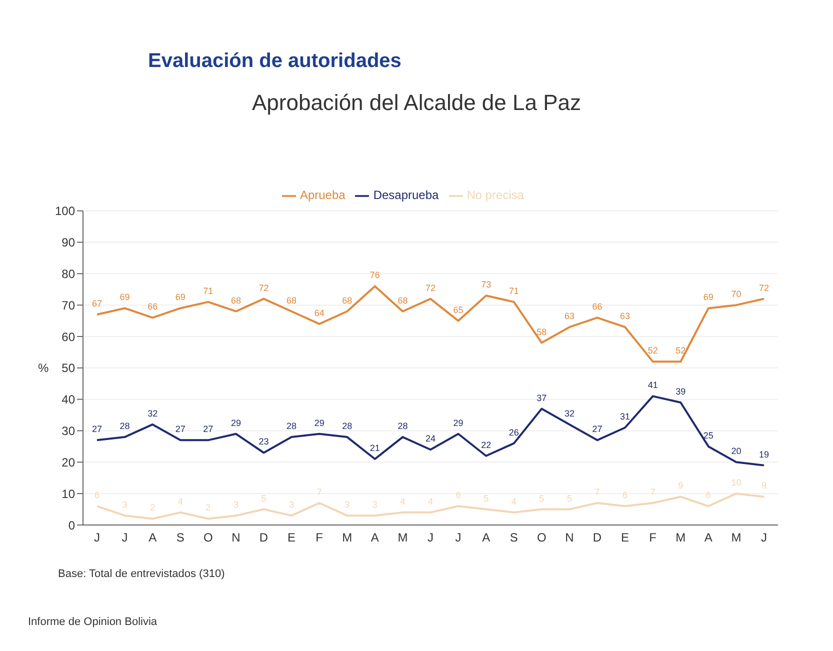 Image resolution: width=833 pixels, height=651 pixels. I want to click on data-label: 76, so click(375, 275).